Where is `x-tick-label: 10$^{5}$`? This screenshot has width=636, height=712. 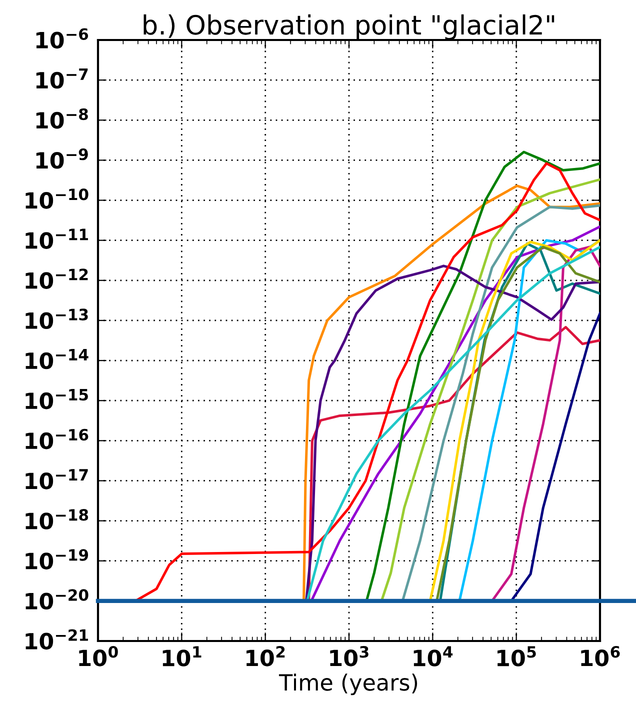 x-tick-label: 10$^{5}$ is located at coordinates (517, 656).